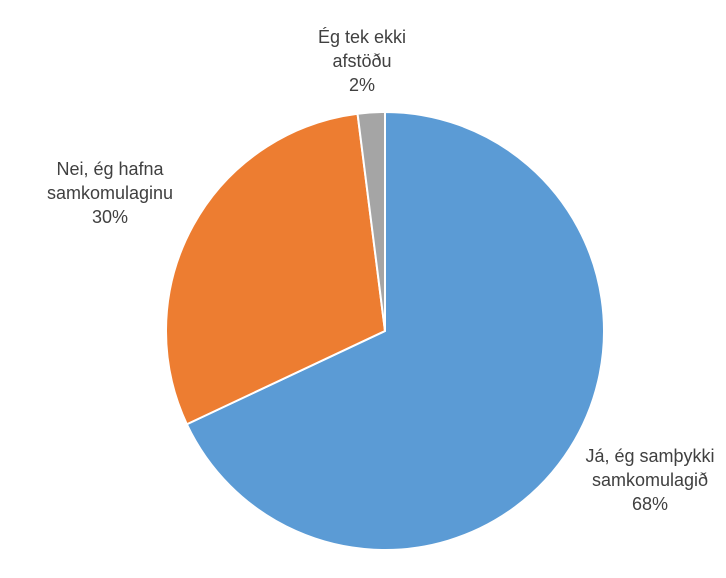 This screenshot has width=726, height=578. What do you see at coordinates (371, 221) in the screenshot?
I see `pie-slice-eg-tek-ekki` at bounding box center [371, 221].